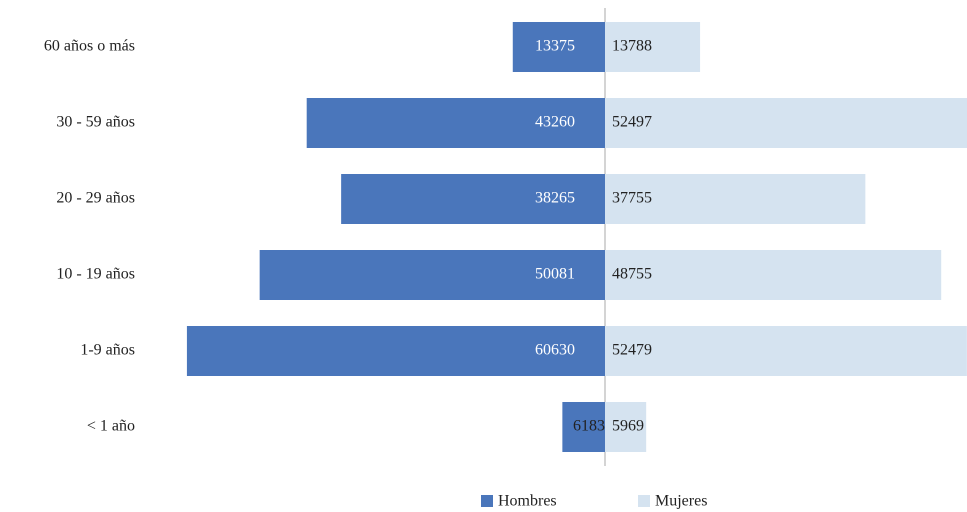  I want to click on legend-label: Mujeres, so click(681, 501).